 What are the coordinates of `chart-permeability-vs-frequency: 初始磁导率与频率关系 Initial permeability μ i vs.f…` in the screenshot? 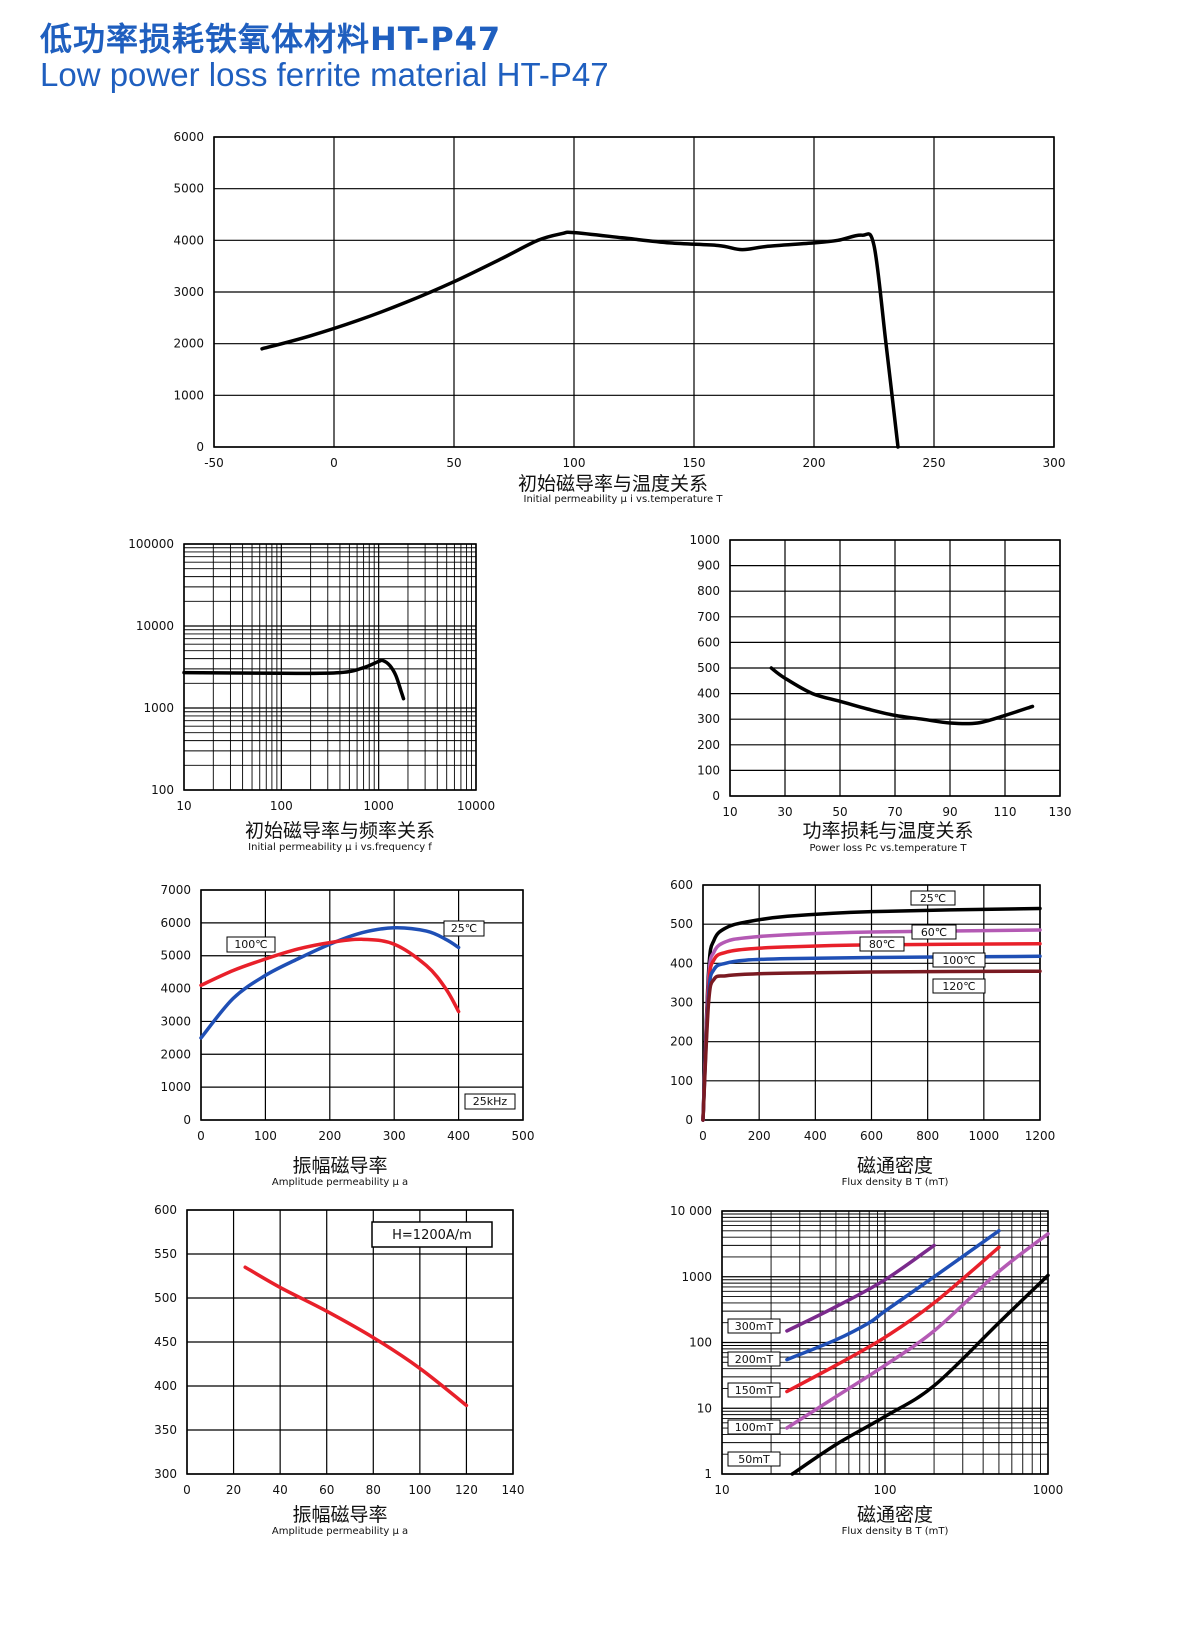 It's located at (311, 695).